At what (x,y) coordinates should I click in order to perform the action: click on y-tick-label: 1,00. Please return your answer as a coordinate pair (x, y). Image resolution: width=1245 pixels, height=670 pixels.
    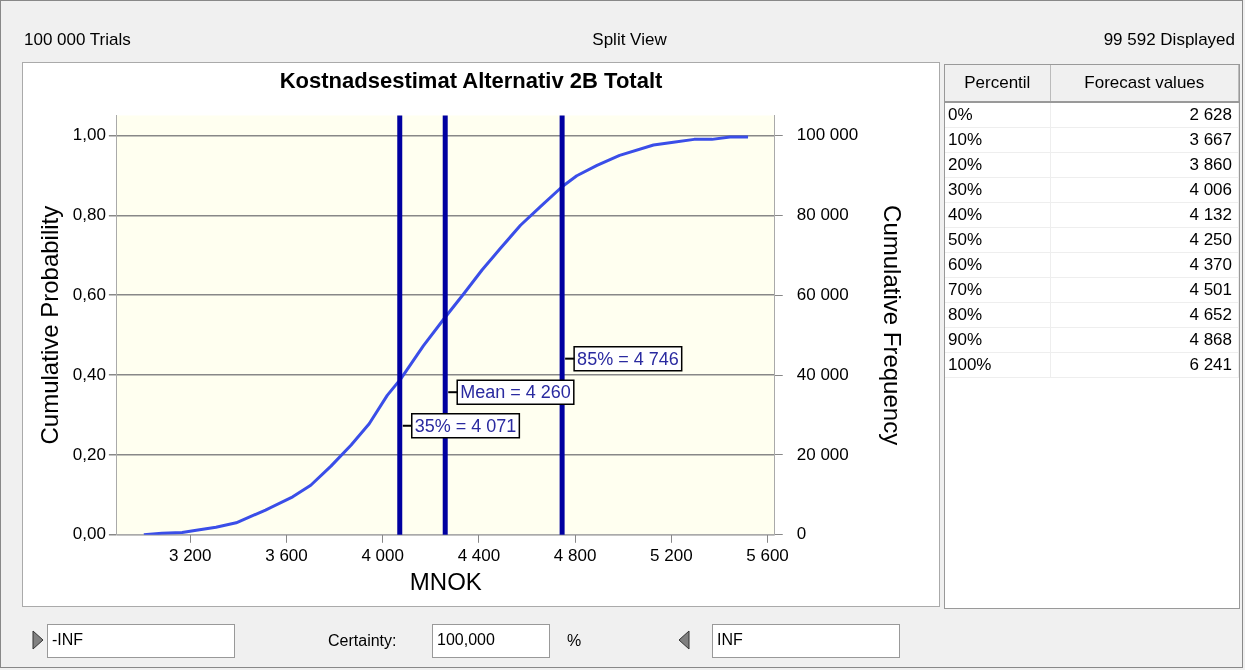
    Looking at the image, I should click on (89, 135).